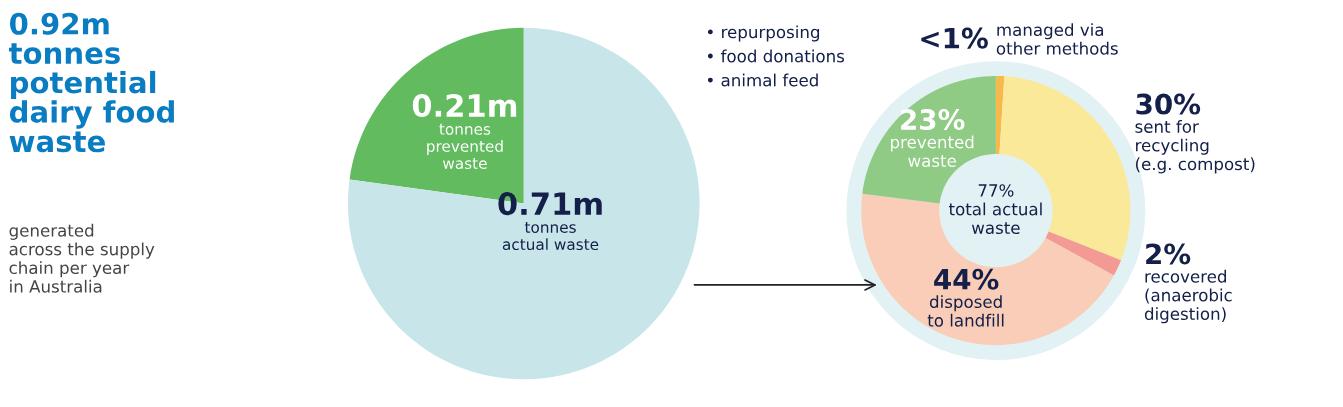 Image resolution: width=1343 pixels, height=407 pixels. What do you see at coordinates (1188, 296) in the screenshot?
I see `slice-label: recovered (anaerobic digestion)` at bounding box center [1188, 296].